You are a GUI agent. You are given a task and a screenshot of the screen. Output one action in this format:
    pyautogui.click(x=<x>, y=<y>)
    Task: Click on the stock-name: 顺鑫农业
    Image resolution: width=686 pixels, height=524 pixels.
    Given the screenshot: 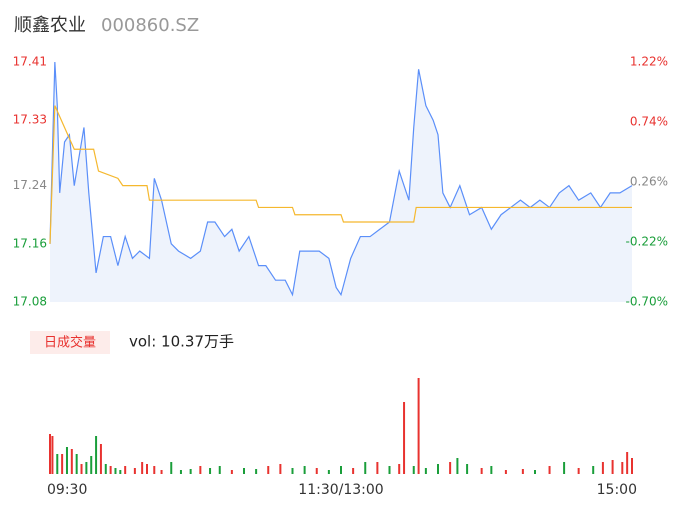 What is the action you would take?
    pyautogui.click(x=50, y=25)
    